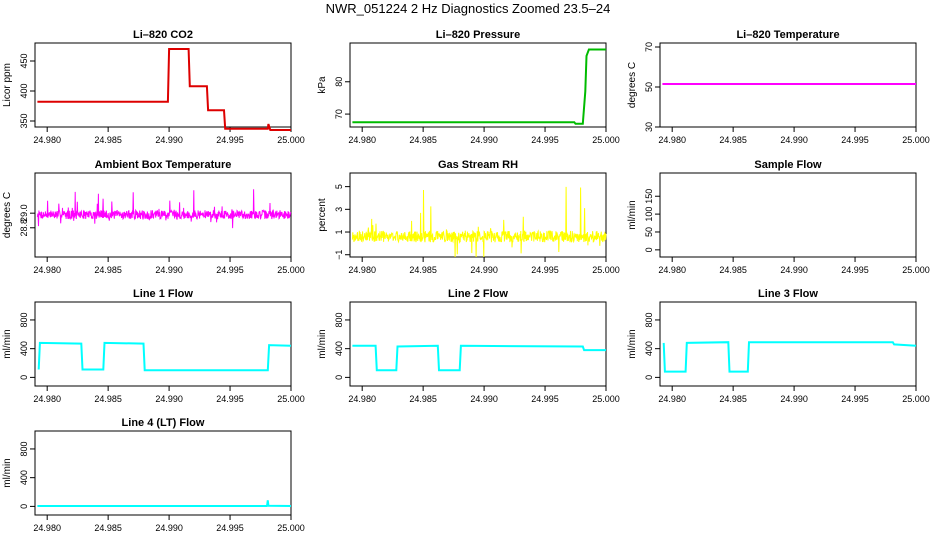 Image resolution: width=936 pixels, height=540 pixels. I want to click on y-axis-label: percent, so click(322, 215).